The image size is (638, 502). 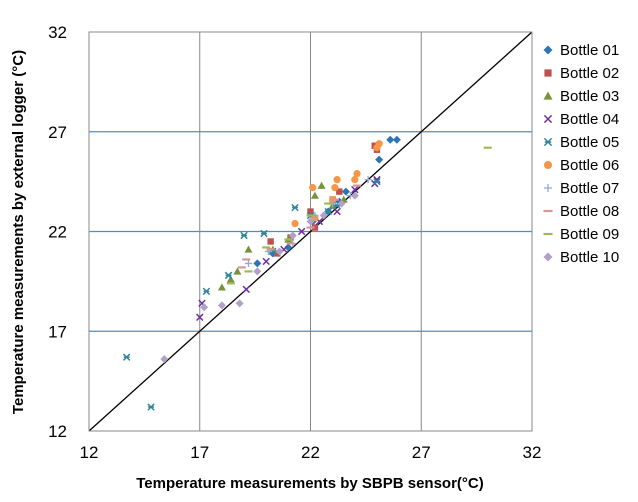 What do you see at coordinates (57, 32) in the screenshot?
I see `y-tick-label: 32` at bounding box center [57, 32].